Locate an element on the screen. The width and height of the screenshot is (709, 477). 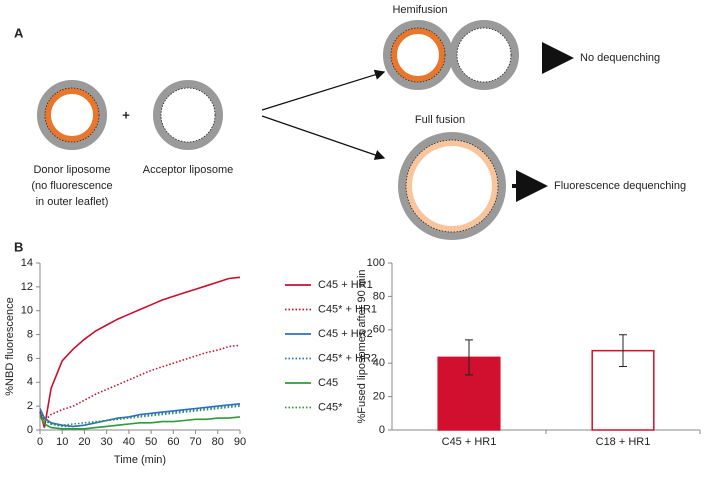
x-tick-label: 20 is located at coordinates (84, 442).